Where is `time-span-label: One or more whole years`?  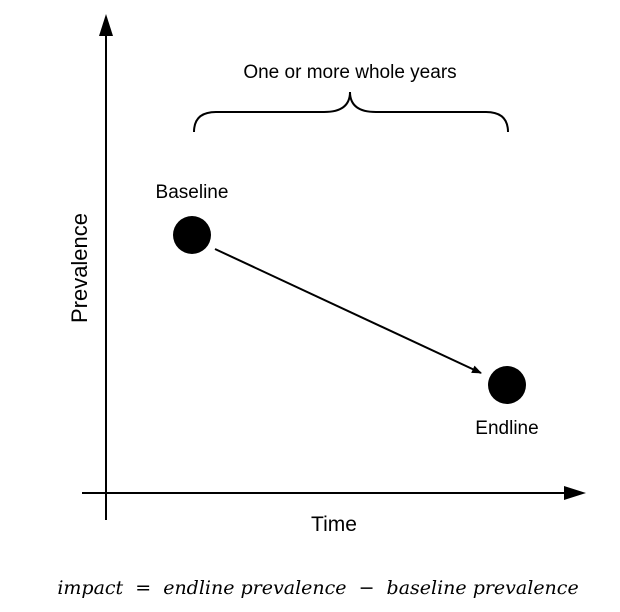 time-span-label: One or more whole years is located at coordinates (349, 72).